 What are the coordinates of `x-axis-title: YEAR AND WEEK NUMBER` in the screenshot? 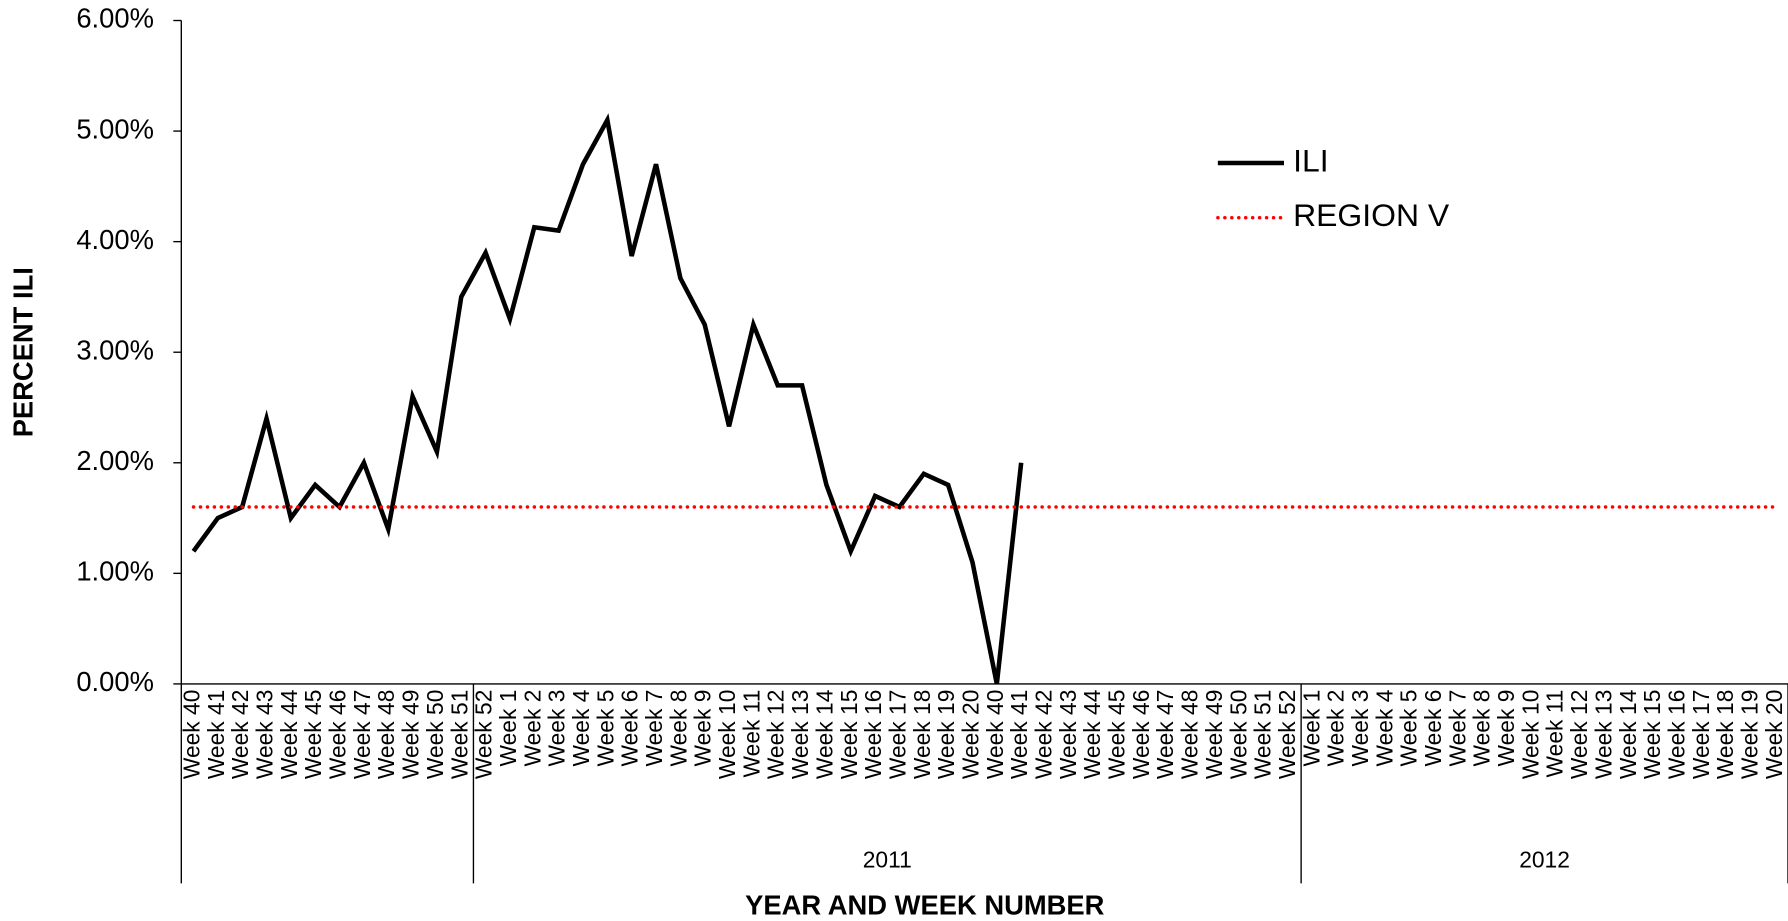 It's located at (925, 905).